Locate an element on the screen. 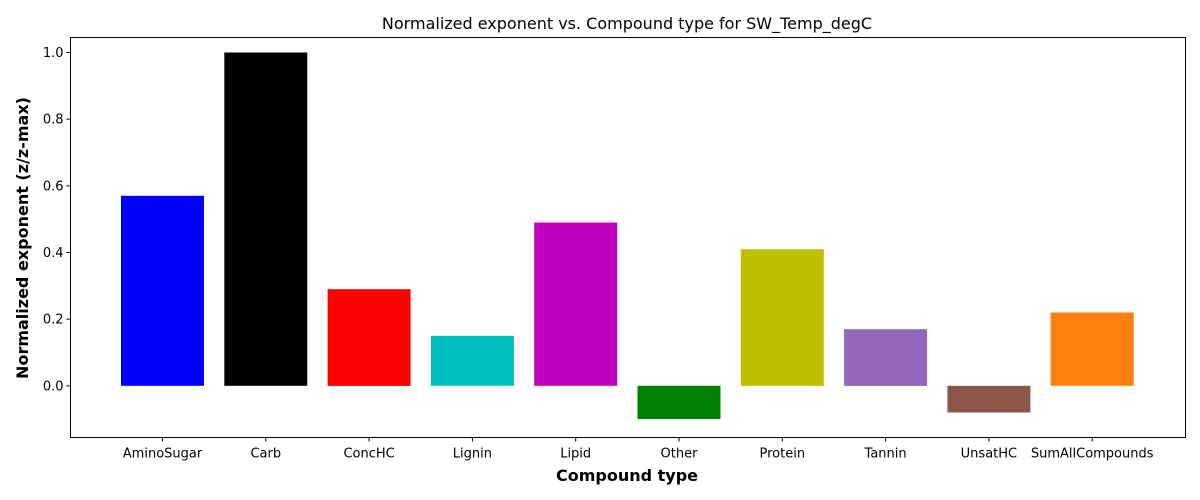 The image size is (1200, 500). x-tick-label: Tannin is located at coordinates (885, 454).